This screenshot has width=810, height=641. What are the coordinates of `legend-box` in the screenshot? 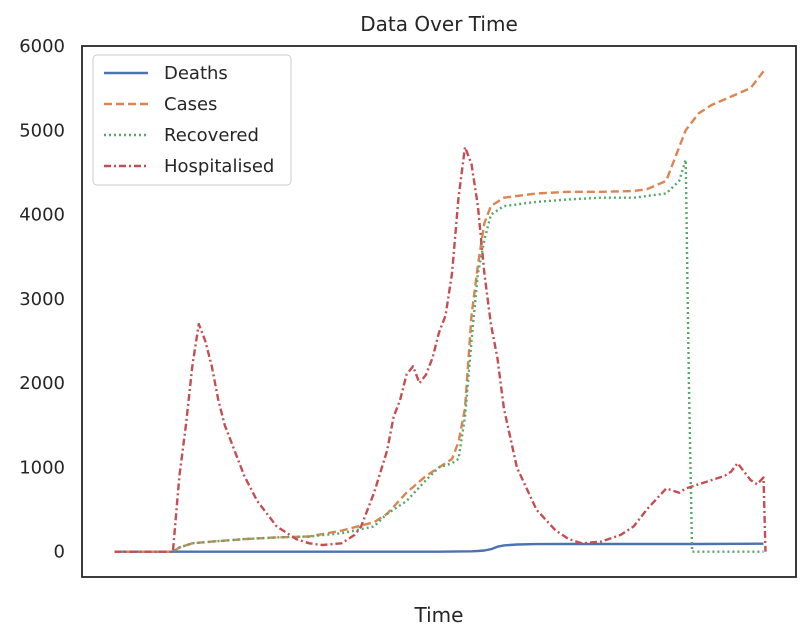 It's located at (192, 120).